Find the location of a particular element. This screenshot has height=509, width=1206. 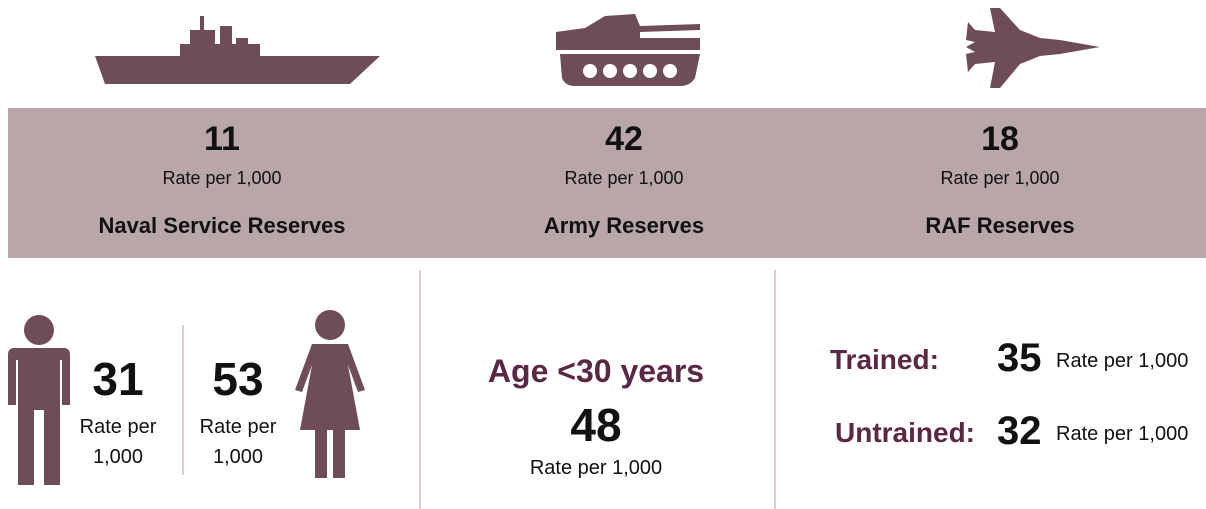

training-label: Trained: is located at coordinates (884, 359).